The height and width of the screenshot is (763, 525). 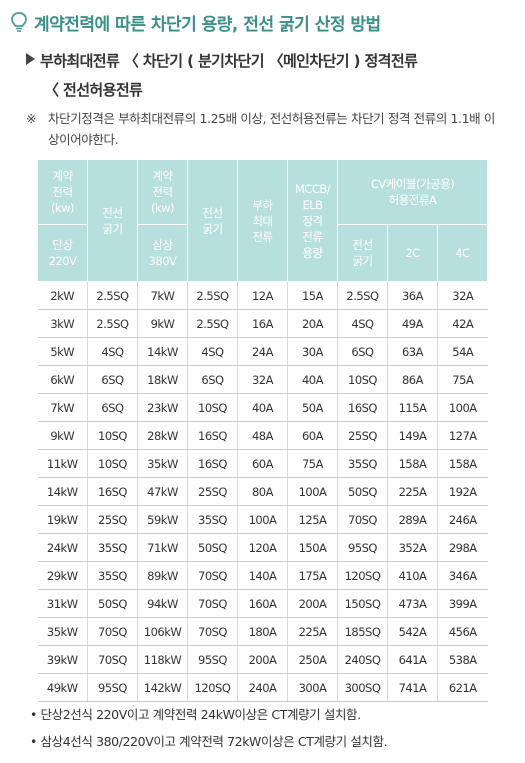 What do you see at coordinates (312, 659) in the screenshot?
I see `table-cell: 250A` at bounding box center [312, 659].